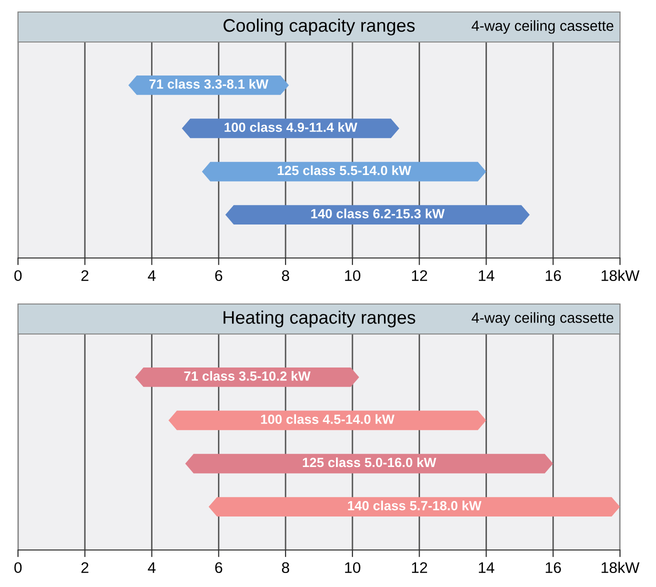 The image size is (656, 587). I want to click on annotation: 140 class 6.2-15.3 kW, so click(378, 213).